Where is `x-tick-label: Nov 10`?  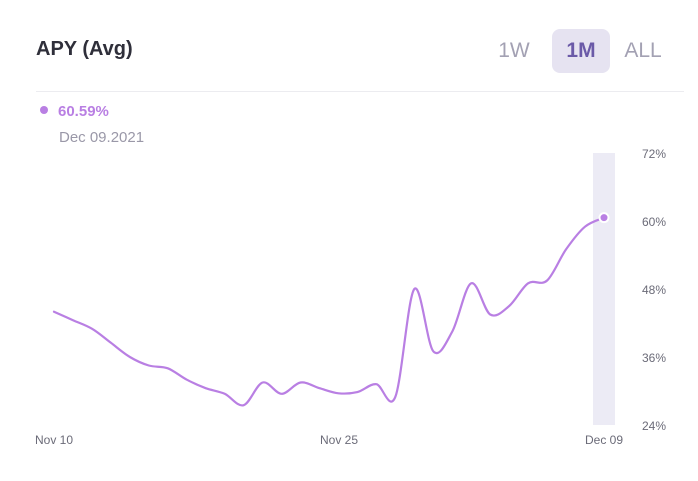 x-tick-label: Nov 10 is located at coordinates (54, 440).